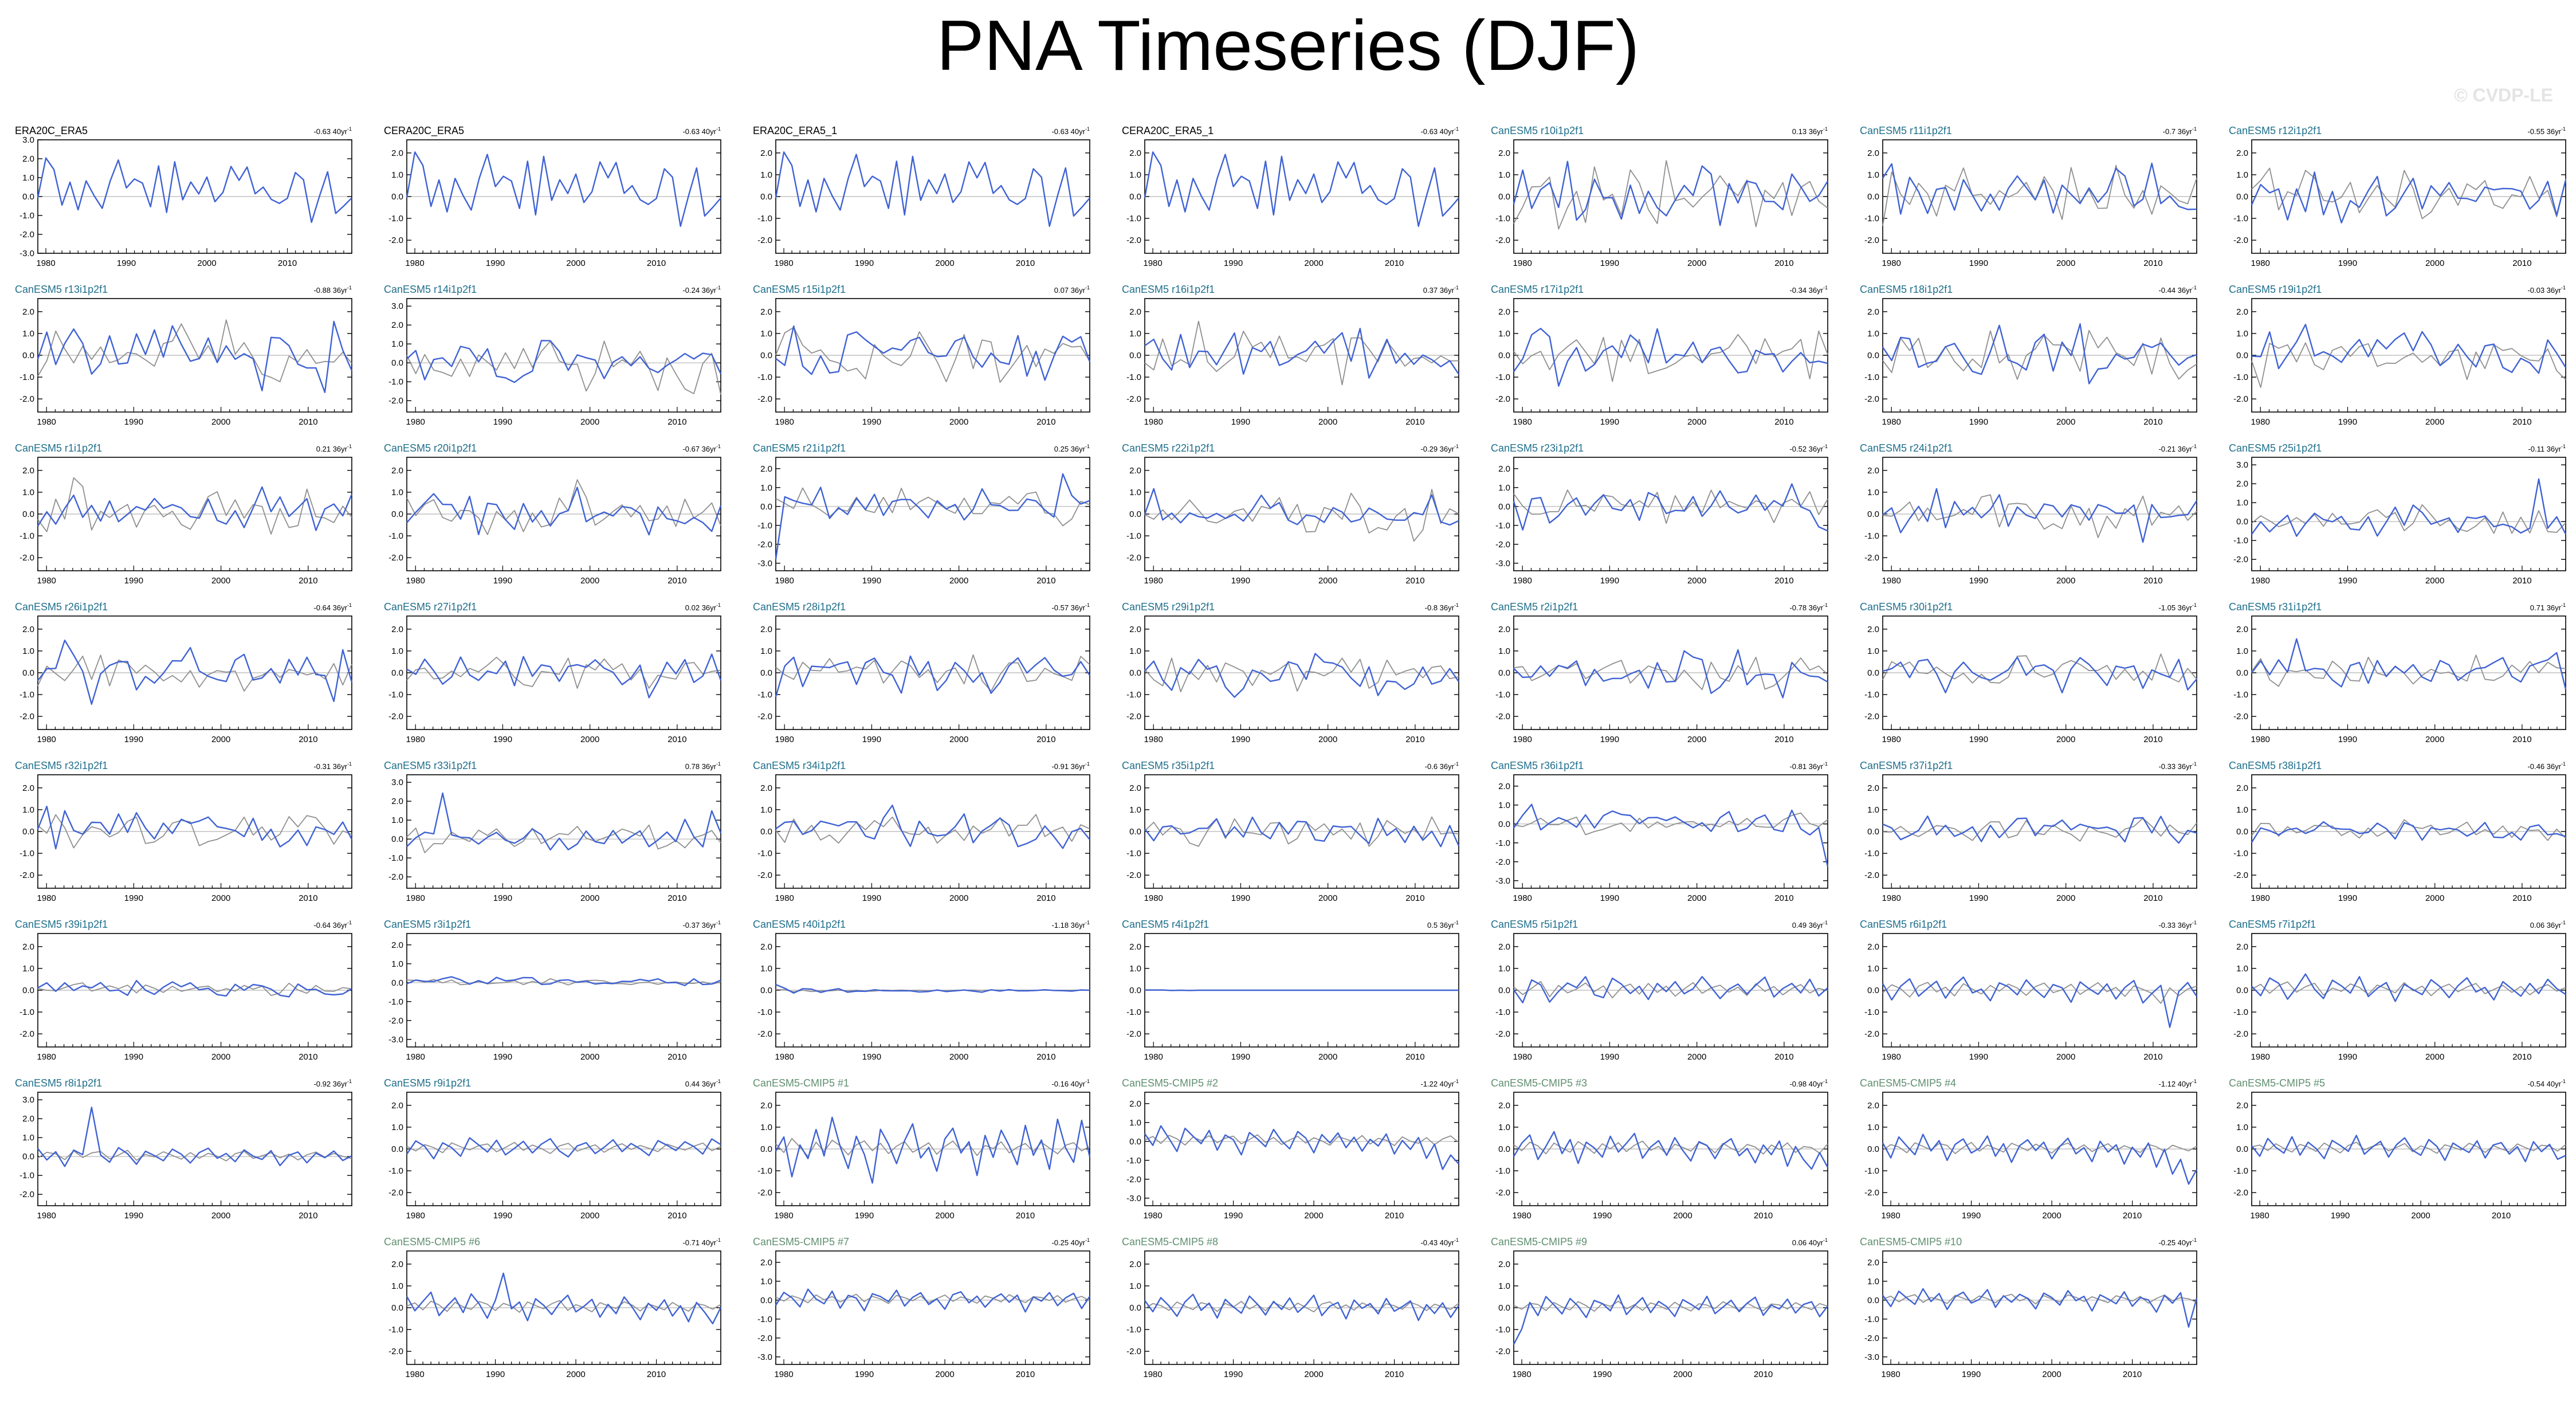  I want to click on trend-label: -1.18 36yr-1, so click(1070, 924).